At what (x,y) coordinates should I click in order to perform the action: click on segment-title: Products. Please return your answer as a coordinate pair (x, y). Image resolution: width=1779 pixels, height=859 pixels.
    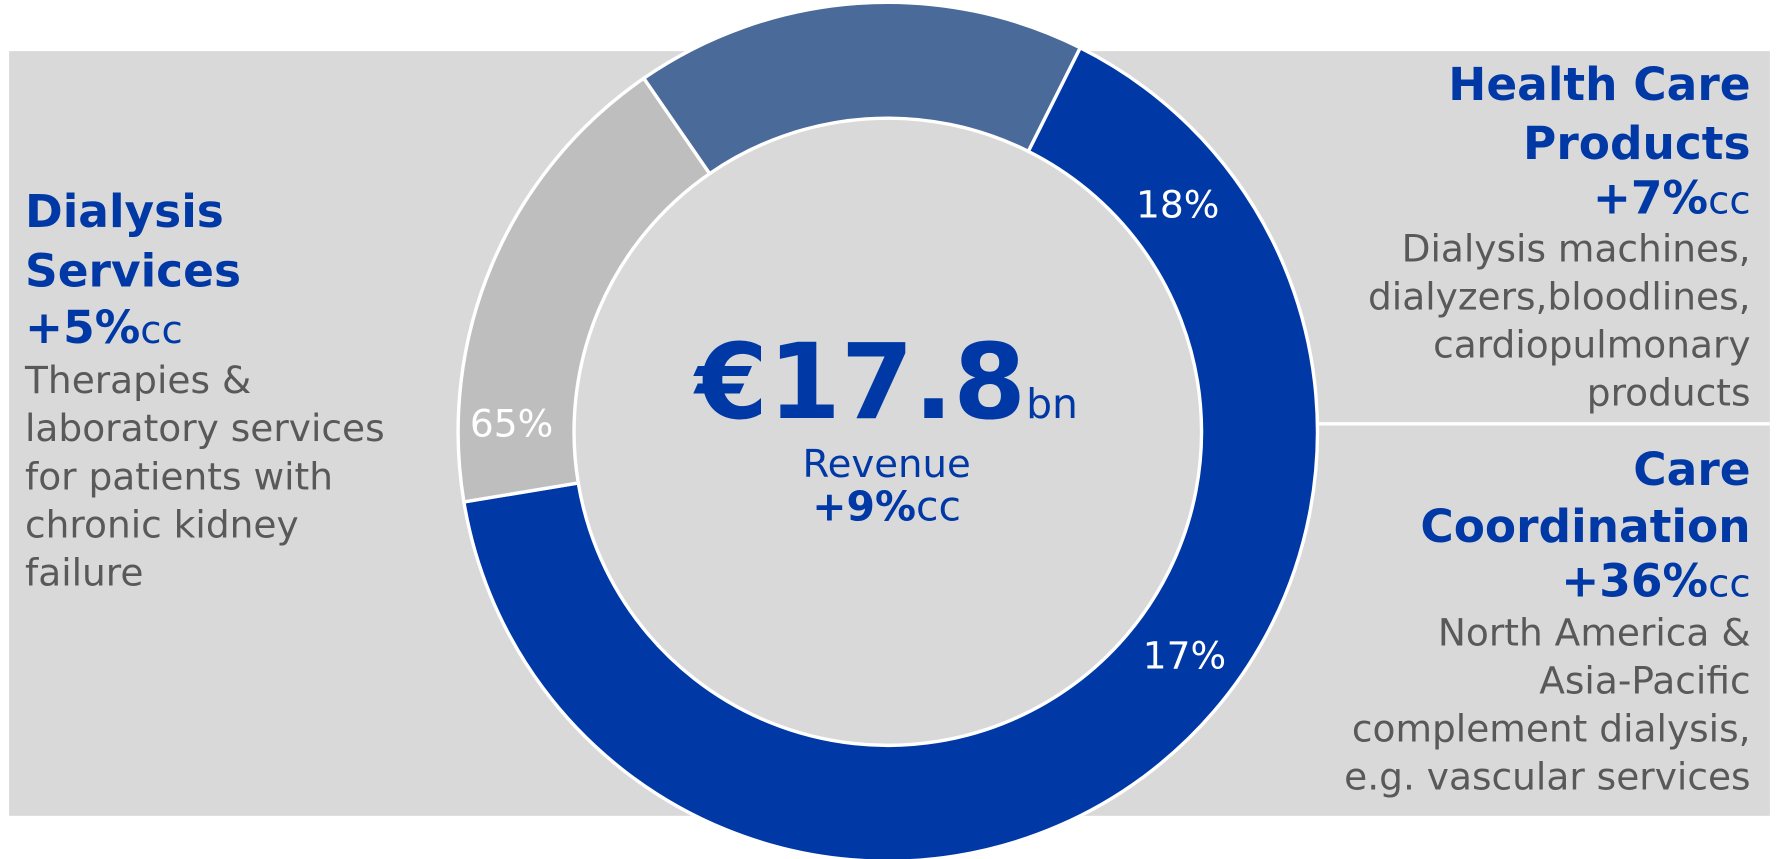
    Looking at the image, I should click on (1637, 143).